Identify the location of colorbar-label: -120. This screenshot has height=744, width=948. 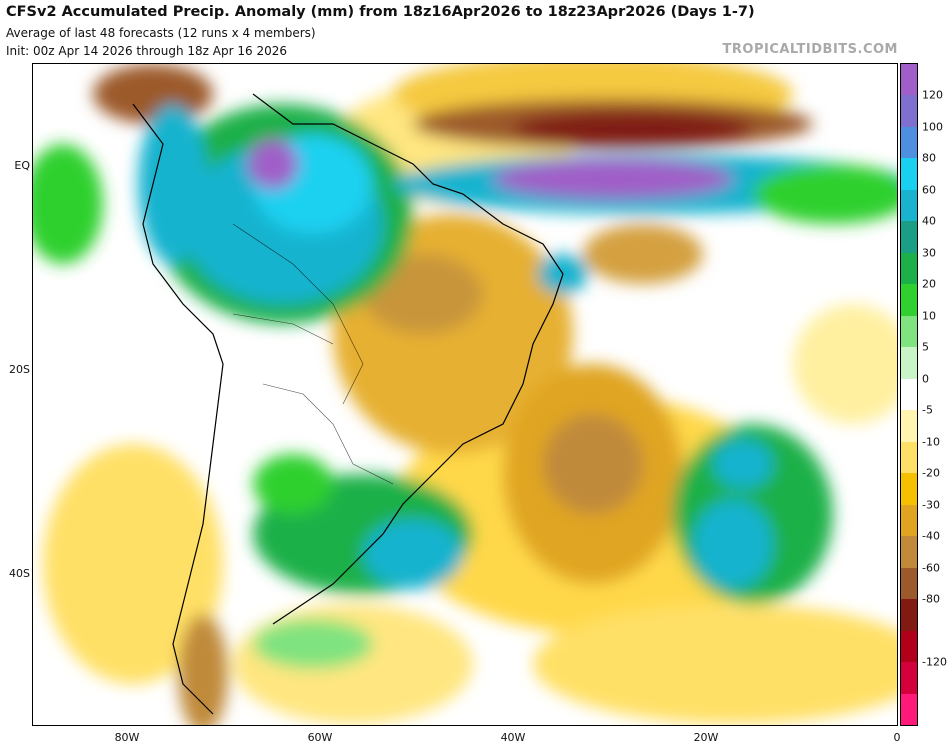
(934, 662).